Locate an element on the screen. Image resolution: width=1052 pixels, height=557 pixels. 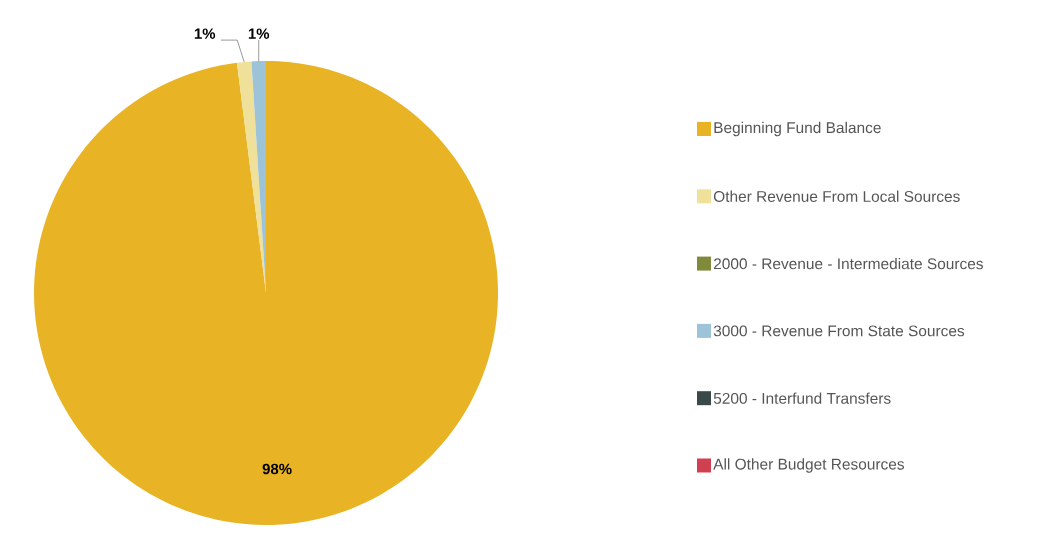
legend-label: 2000 - Revenue - Intermediate Sources is located at coordinates (848, 263).